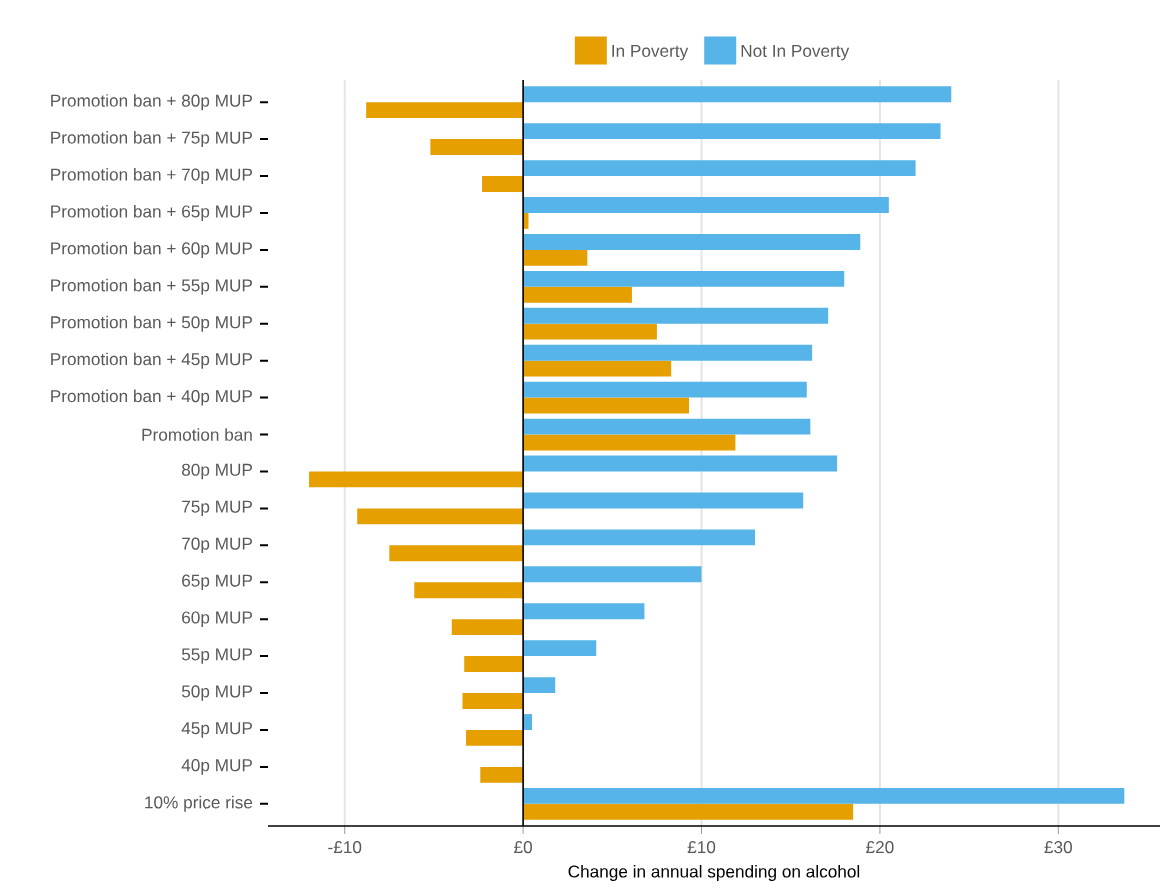  Describe the element at coordinates (217, 656) in the screenshot. I see `y-tick-label: 55p MUP` at that location.